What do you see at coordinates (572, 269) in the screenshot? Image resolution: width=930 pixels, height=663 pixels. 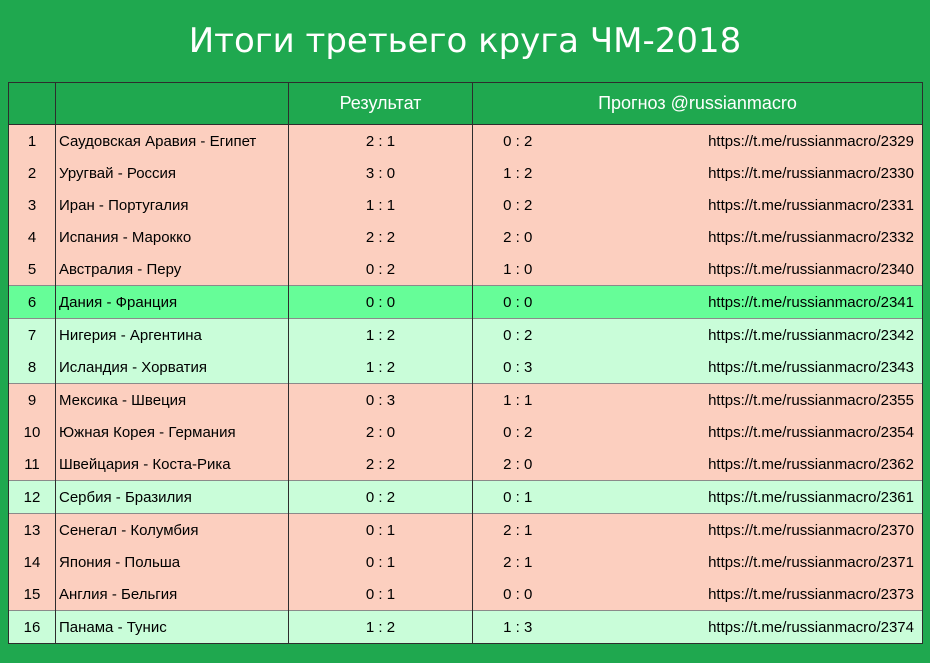 I see `match-forecast: 1 : 0` at bounding box center [572, 269].